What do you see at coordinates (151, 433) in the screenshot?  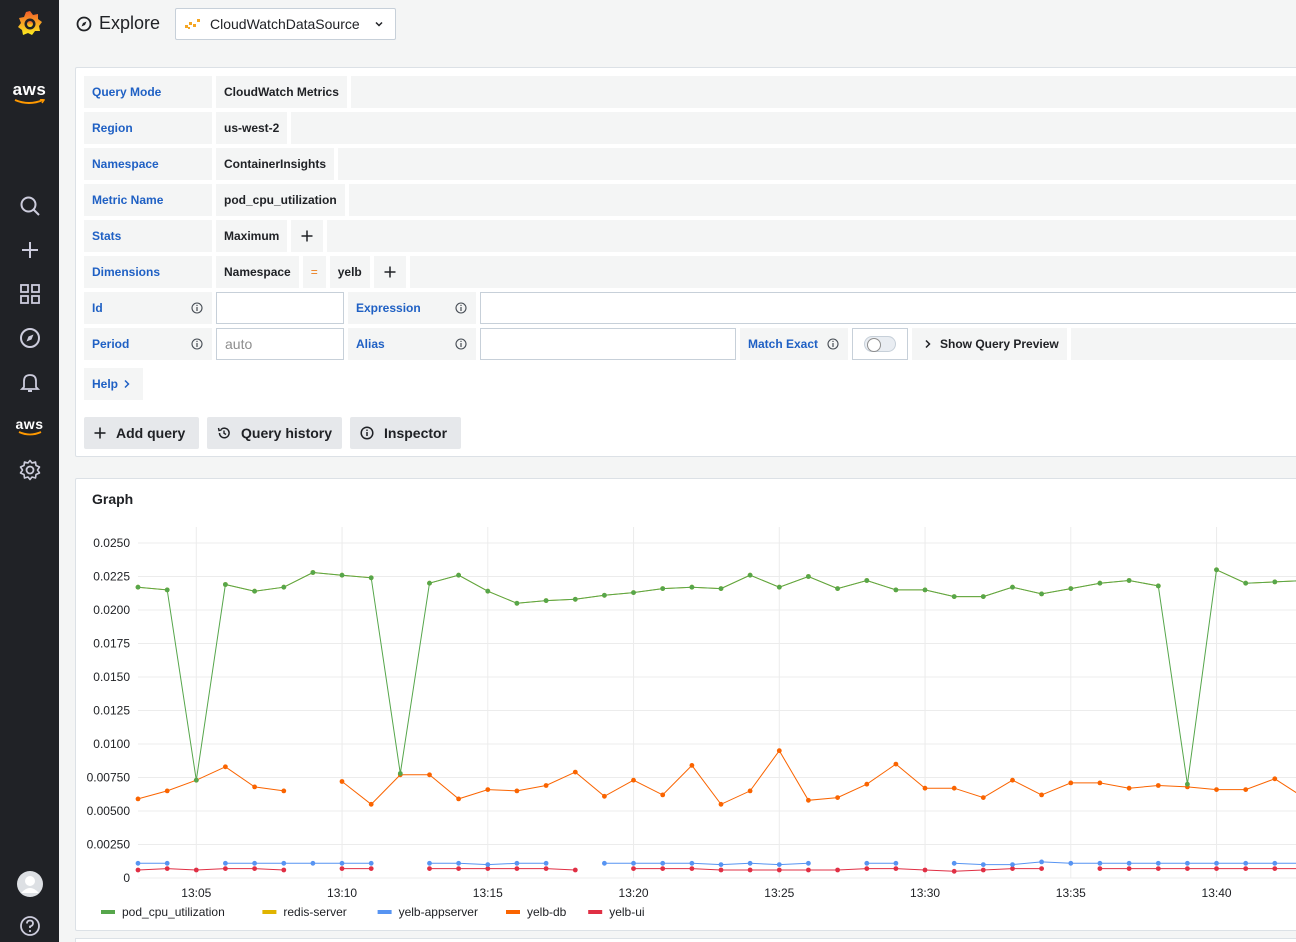 I see `add-query-label: Add query` at bounding box center [151, 433].